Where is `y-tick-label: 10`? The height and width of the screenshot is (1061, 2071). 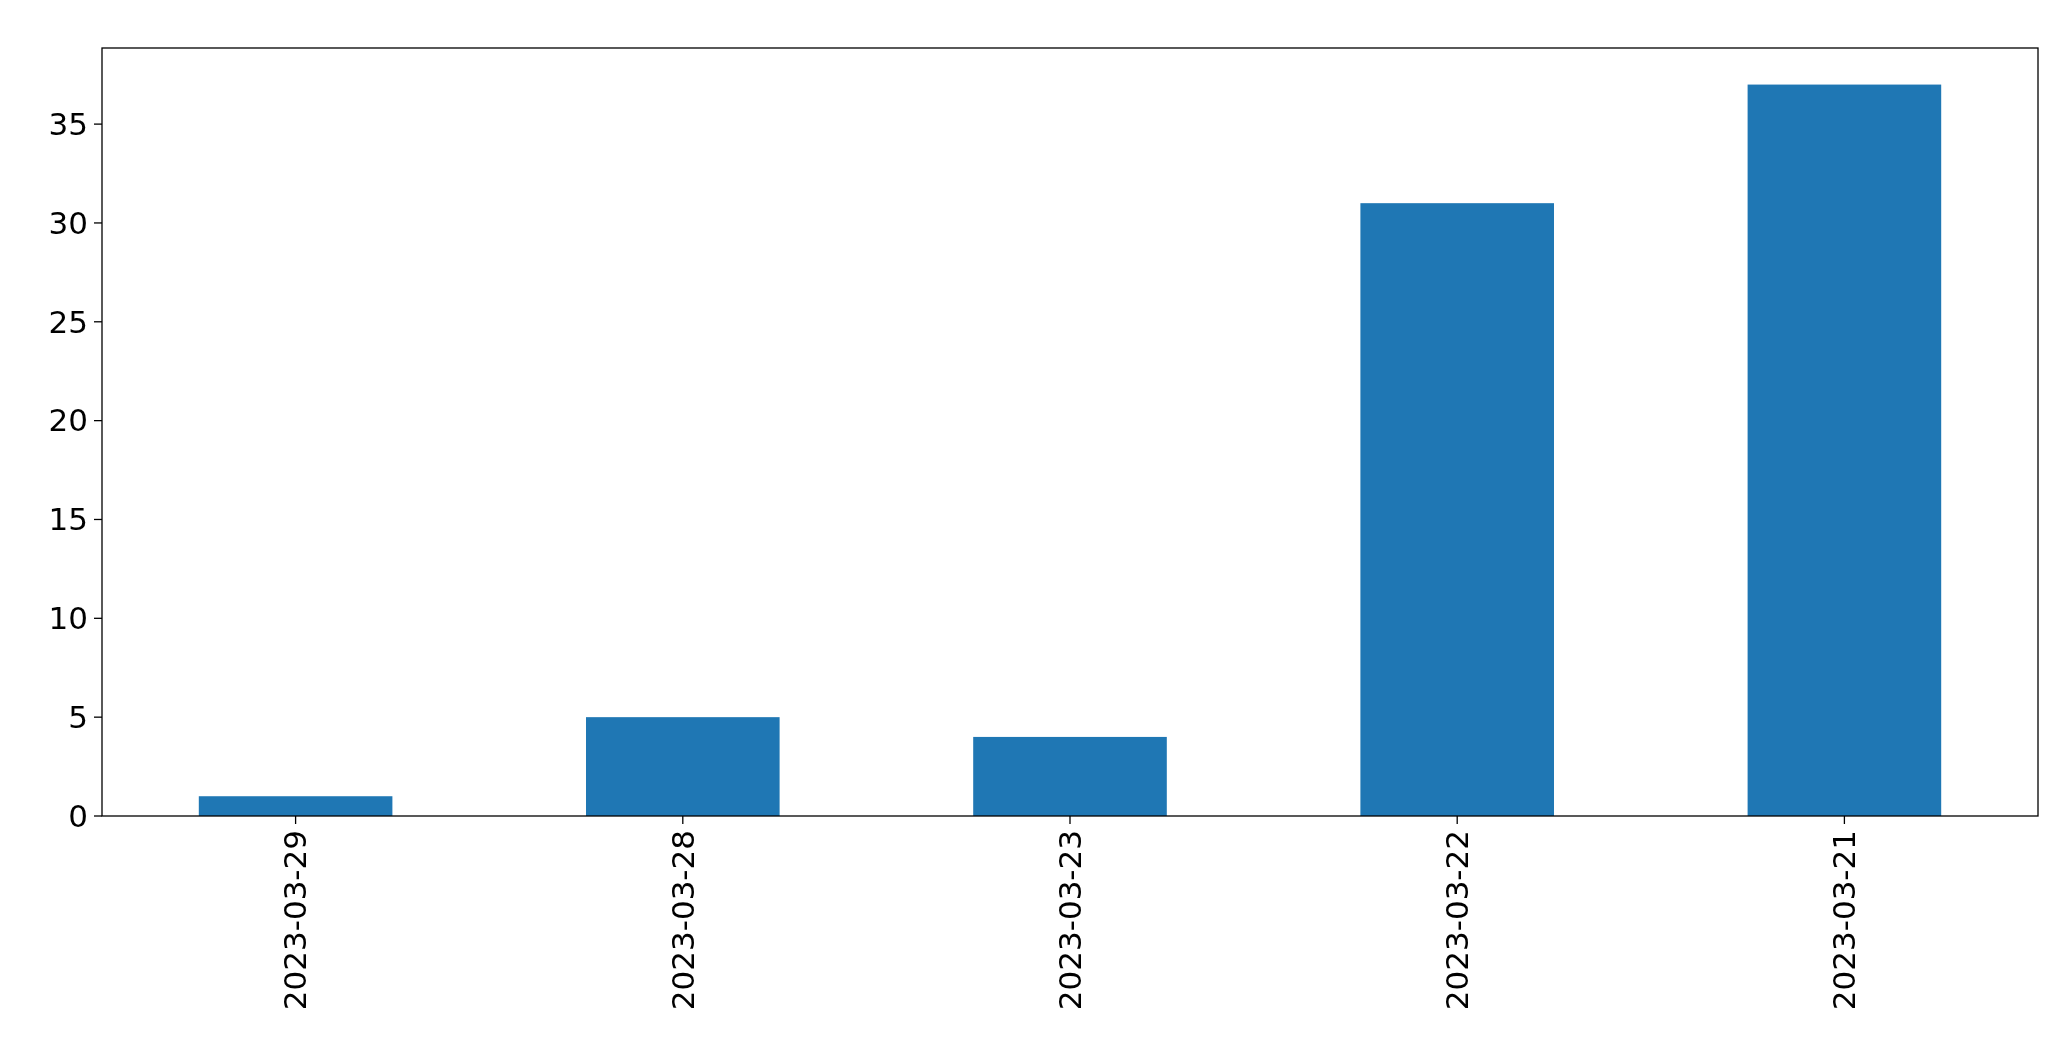 y-tick-label: 10 is located at coordinates (68, 618).